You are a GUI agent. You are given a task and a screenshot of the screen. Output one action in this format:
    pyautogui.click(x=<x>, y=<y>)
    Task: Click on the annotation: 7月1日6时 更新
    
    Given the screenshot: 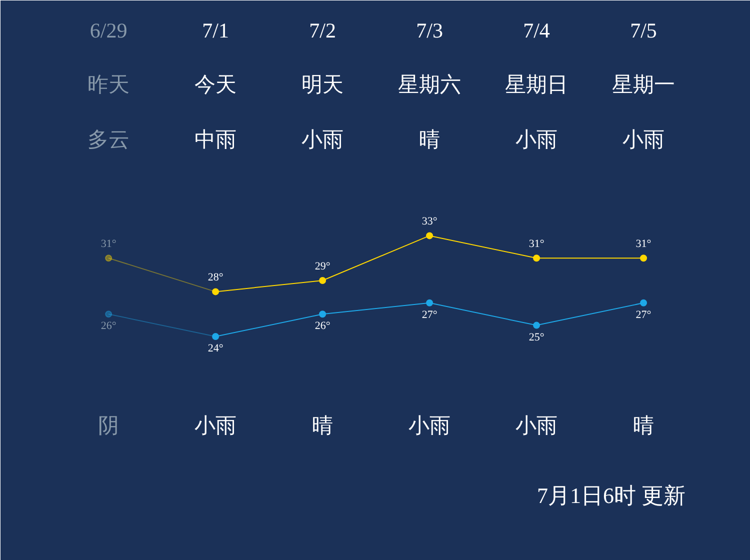 What is the action you would take?
    pyautogui.click(x=611, y=495)
    